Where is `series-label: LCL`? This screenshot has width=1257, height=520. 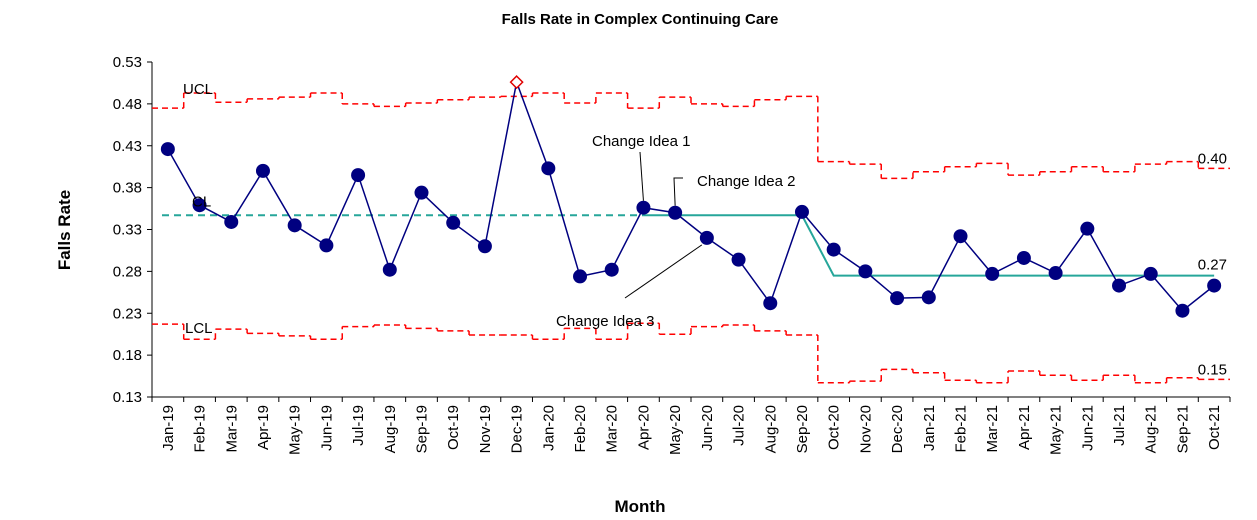
series-label: LCL is located at coordinates (199, 328).